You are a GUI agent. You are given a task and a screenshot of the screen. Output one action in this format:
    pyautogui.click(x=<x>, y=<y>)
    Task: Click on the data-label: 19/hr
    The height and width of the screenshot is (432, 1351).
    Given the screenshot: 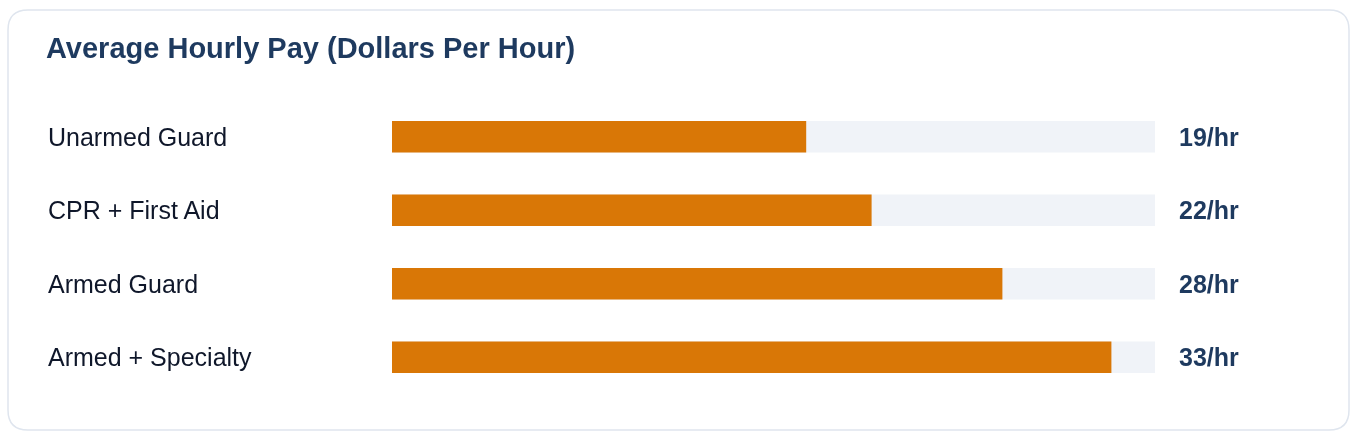 What is the action you would take?
    pyautogui.click(x=1209, y=137)
    